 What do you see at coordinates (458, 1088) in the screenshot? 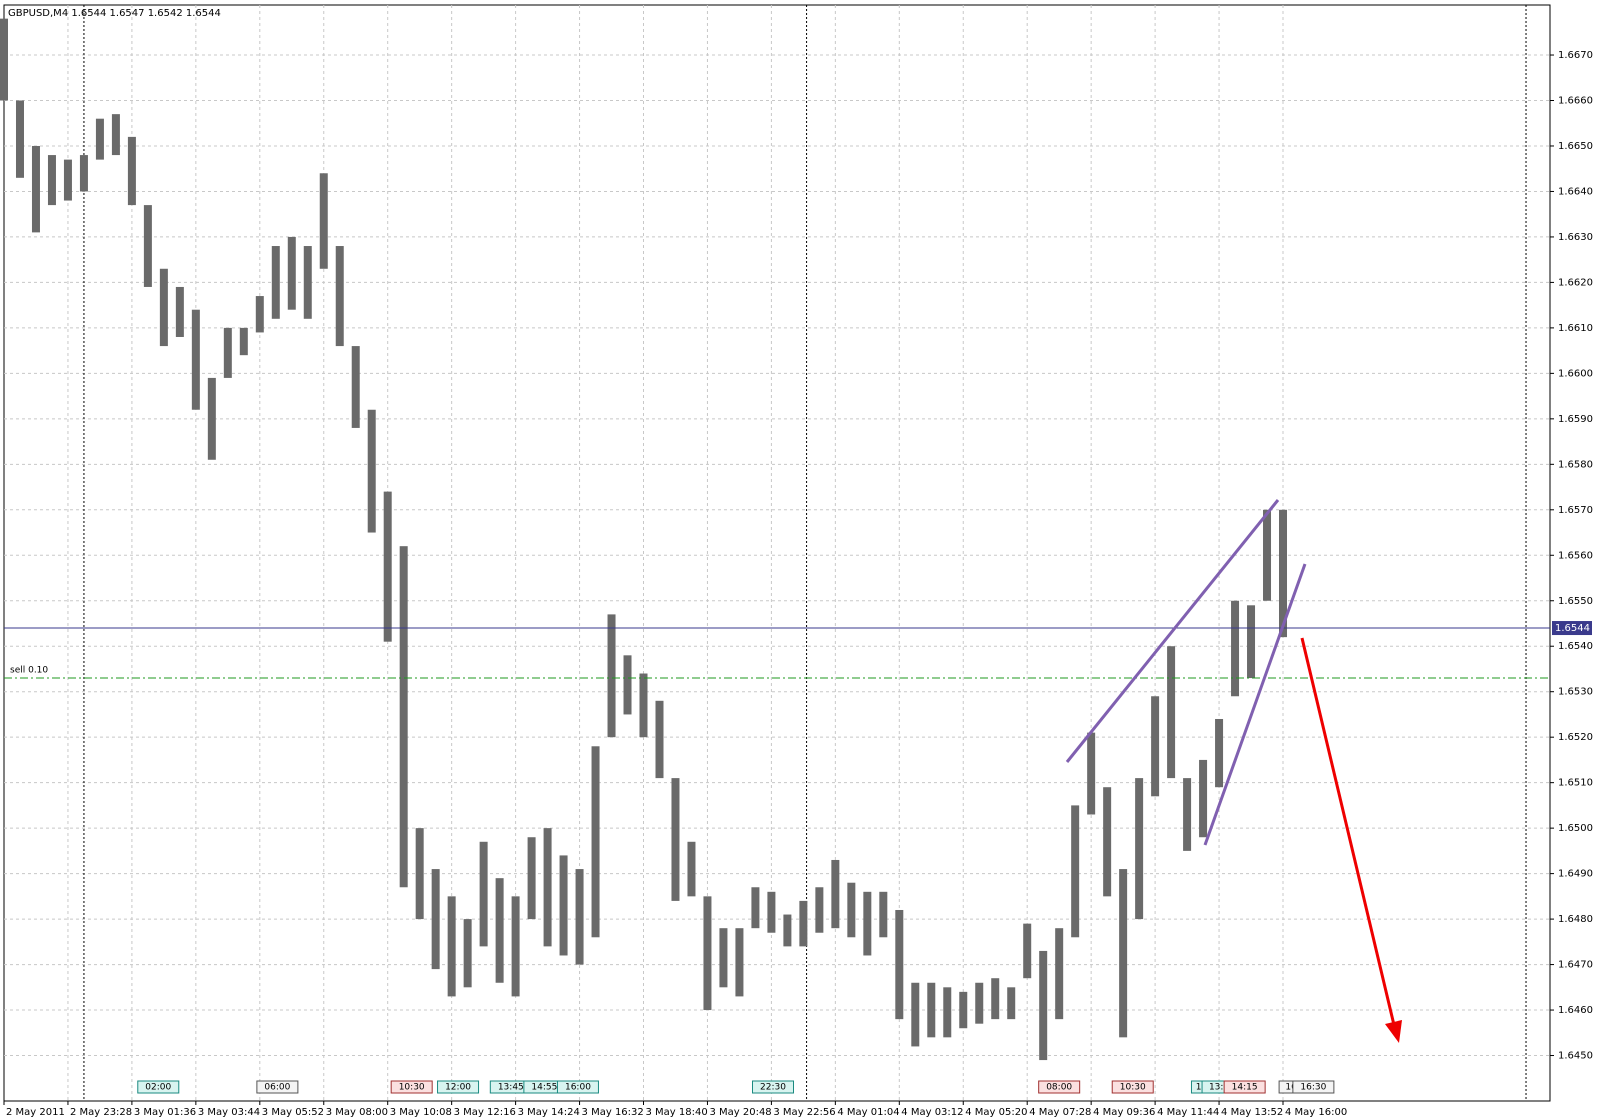
I see `event-label: 12:00` at bounding box center [458, 1088].